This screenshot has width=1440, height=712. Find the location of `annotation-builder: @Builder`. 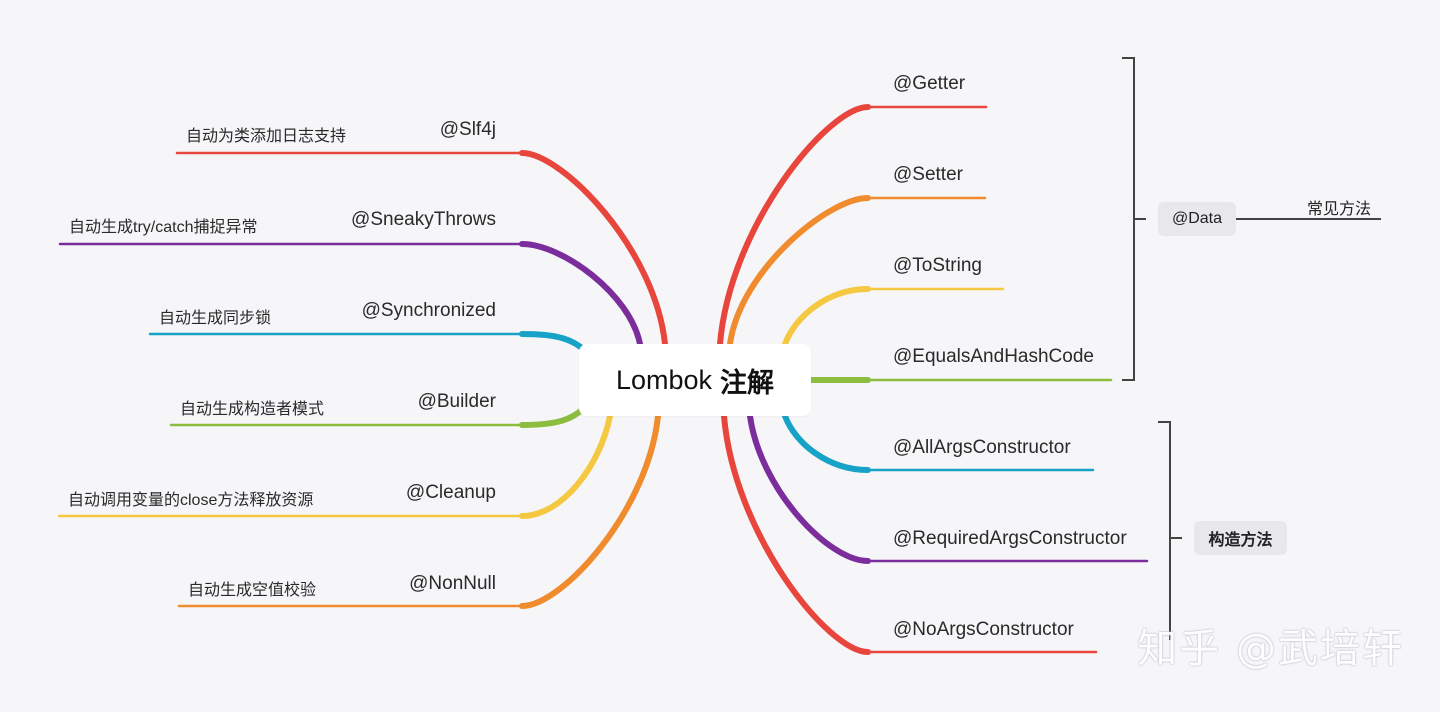

annotation-builder: @Builder is located at coordinates (456, 401).